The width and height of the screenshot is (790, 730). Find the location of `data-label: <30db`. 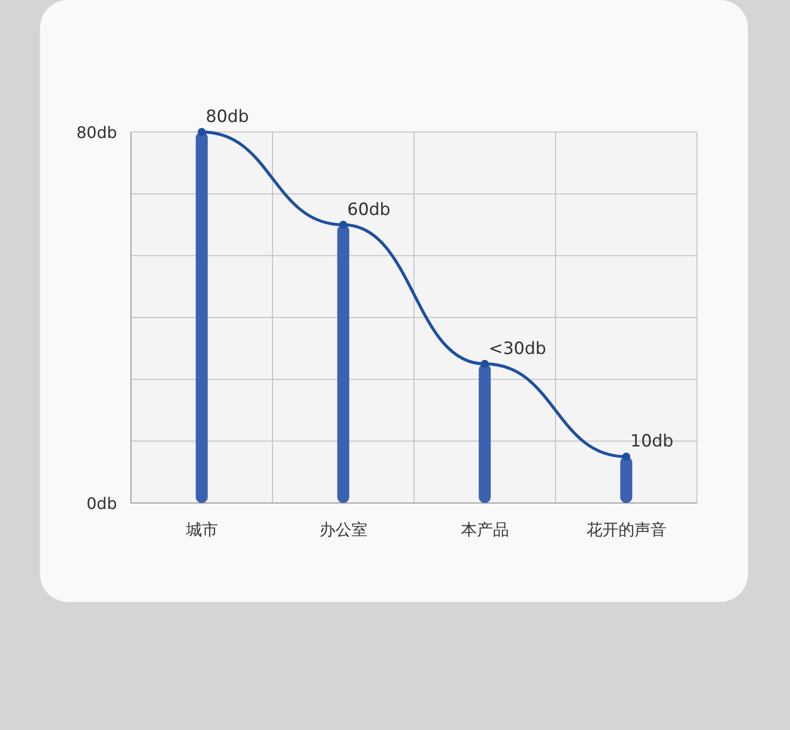

data-label: <30db is located at coordinates (517, 348).